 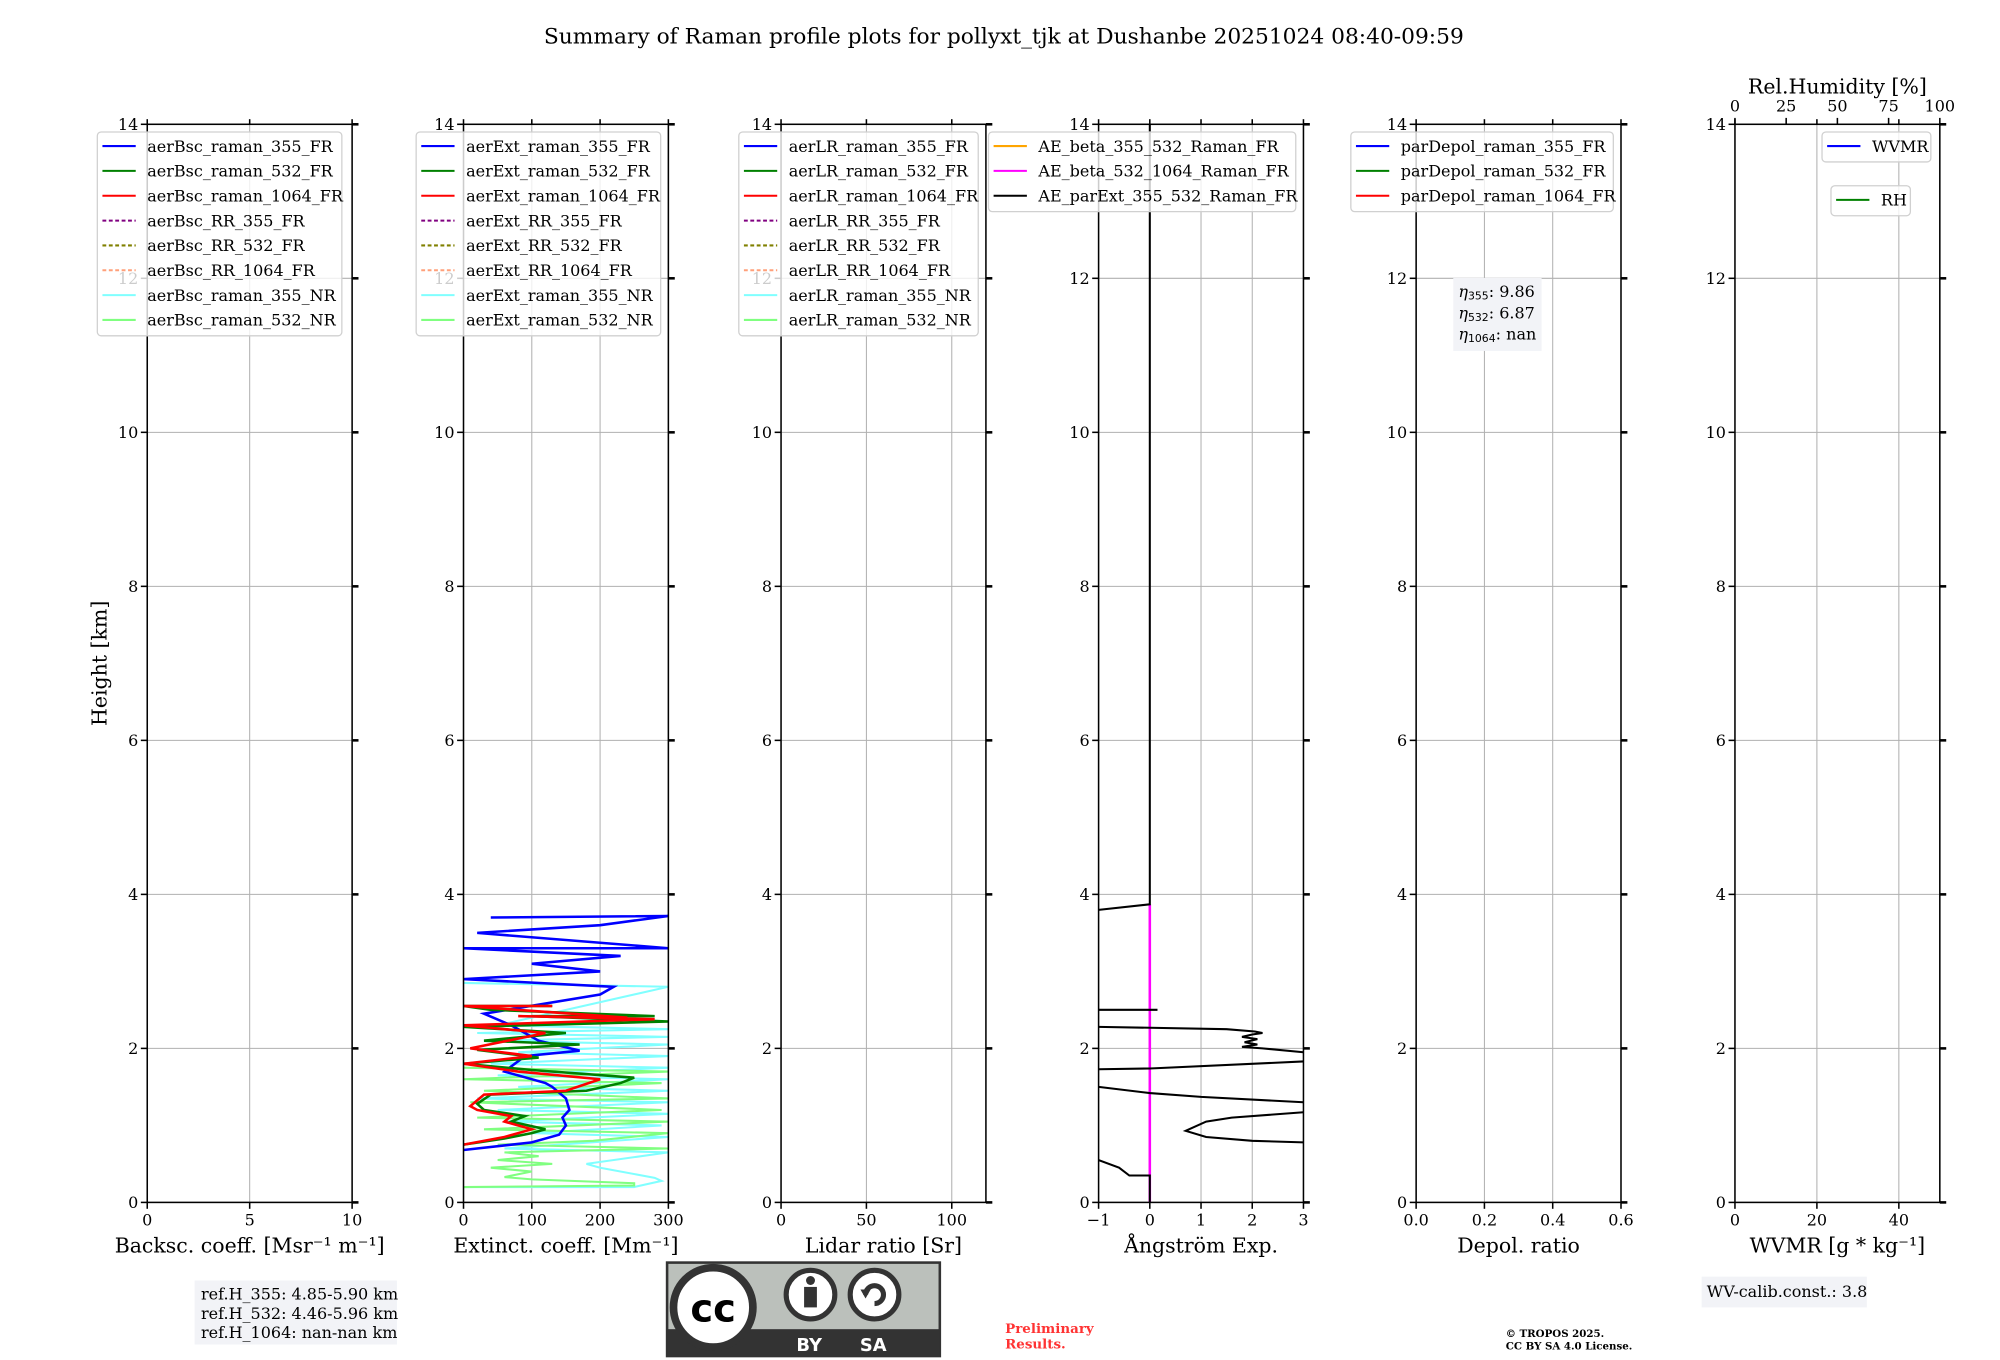 I want to click on legend-label: aerBsc_raman_532_NR, so click(x=241, y=320).